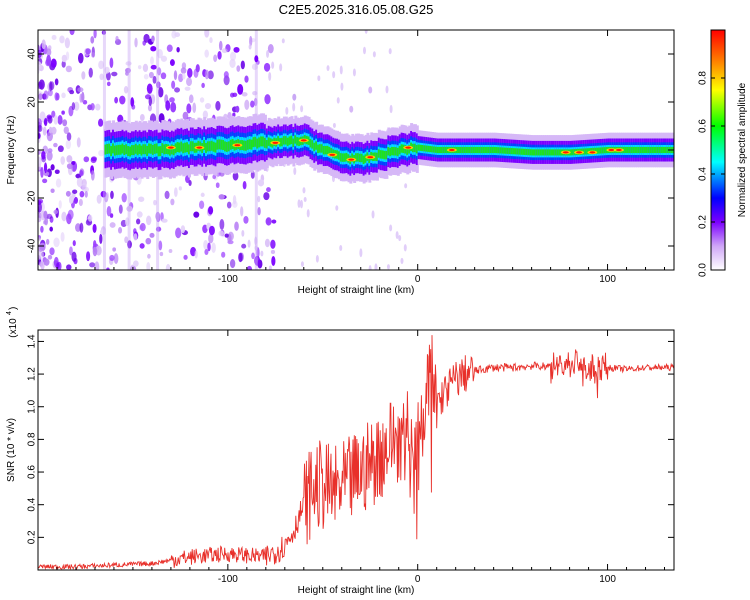  I want to click on y-tick-label: 1.2, so click(32, 374).